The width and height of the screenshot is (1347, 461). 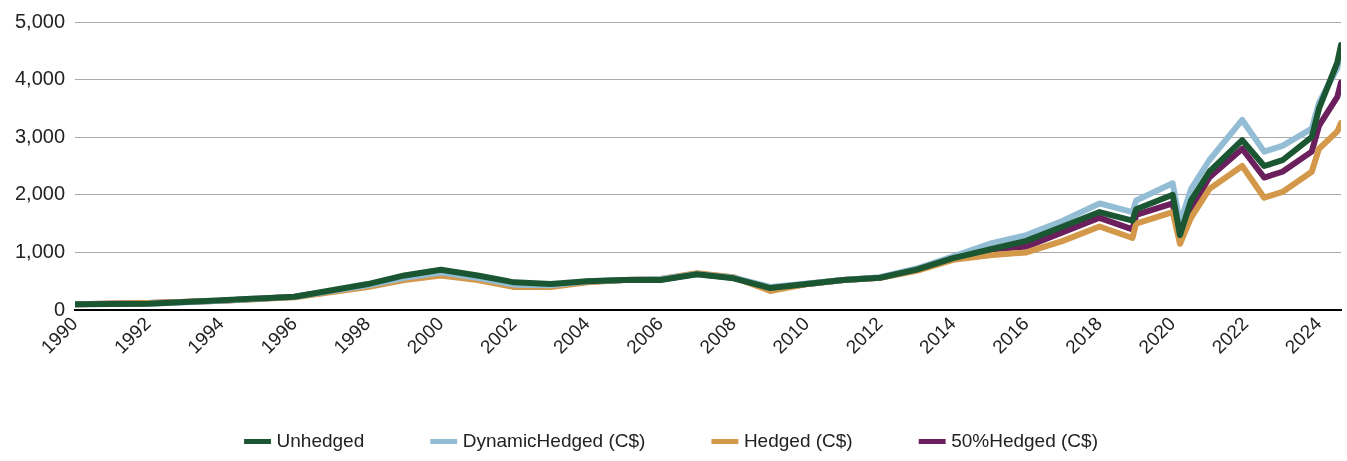 What do you see at coordinates (1024, 440) in the screenshot?
I see `legend-label: 50%Hedged (C$)` at bounding box center [1024, 440].